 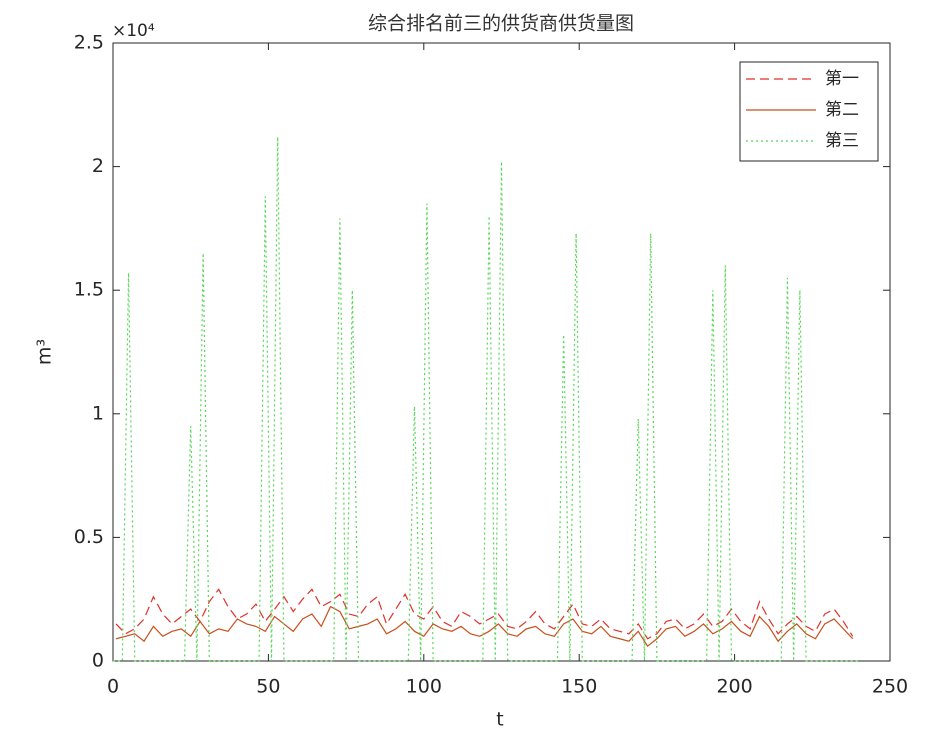 I want to click on y-tick-label: 2, so click(x=98, y=166).